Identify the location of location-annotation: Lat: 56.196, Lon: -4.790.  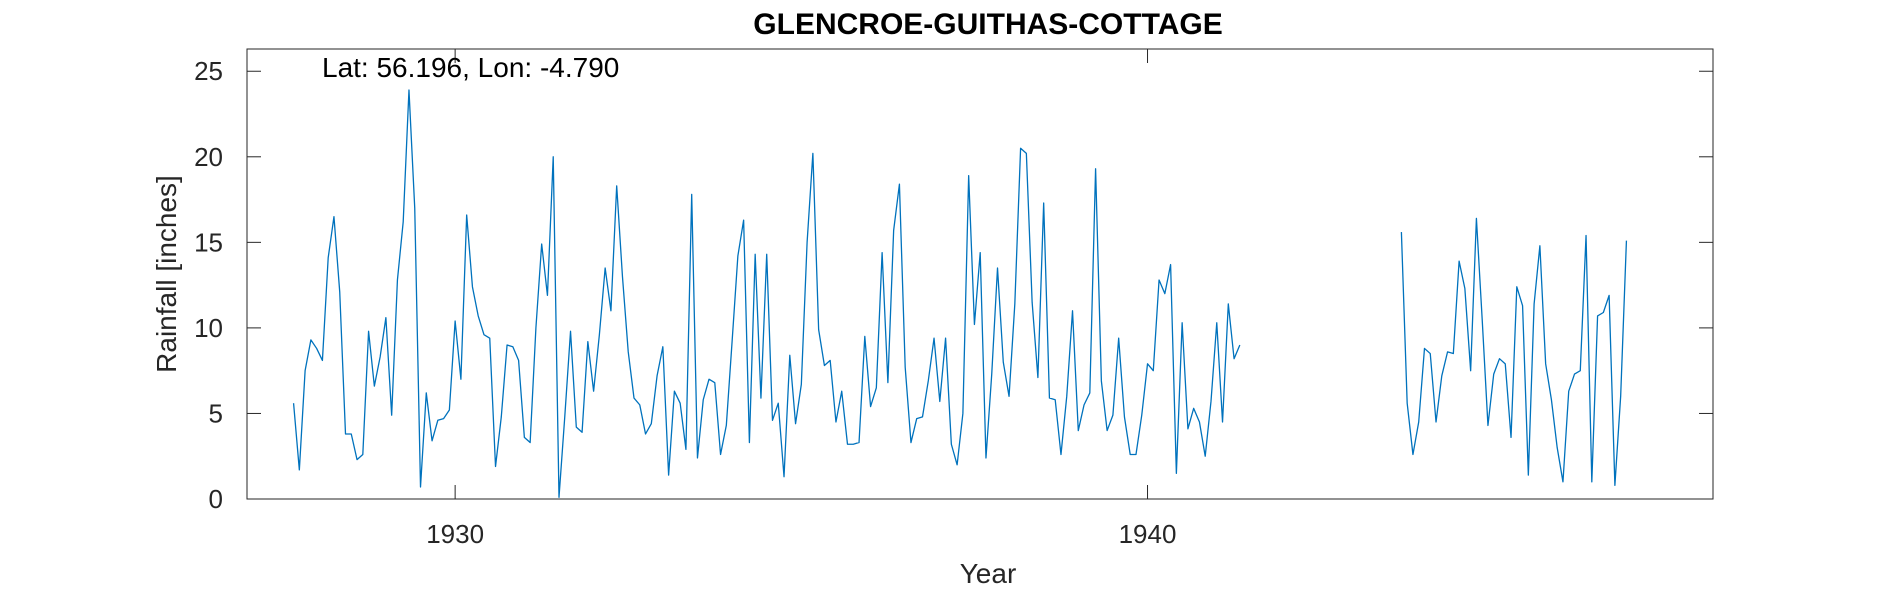
(470, 67).